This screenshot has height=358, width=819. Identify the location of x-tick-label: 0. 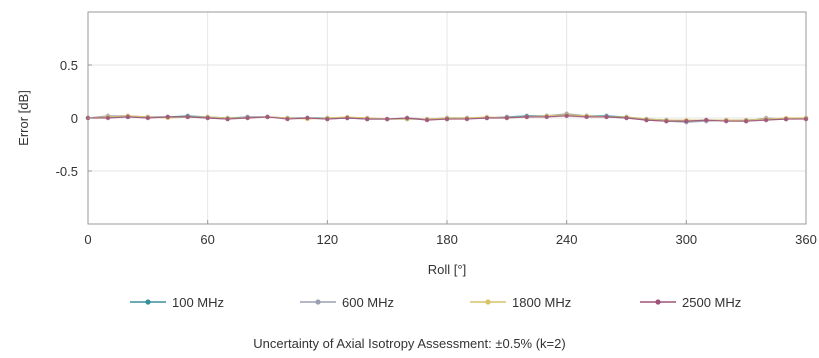
(87, 239).